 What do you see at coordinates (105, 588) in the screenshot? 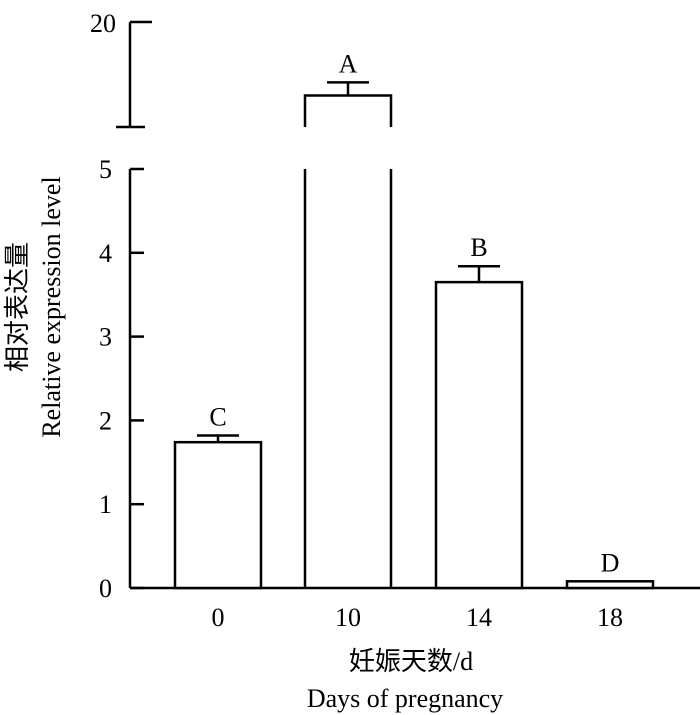
I see `y-tick-label: 0` at bounding box center [105, 588].